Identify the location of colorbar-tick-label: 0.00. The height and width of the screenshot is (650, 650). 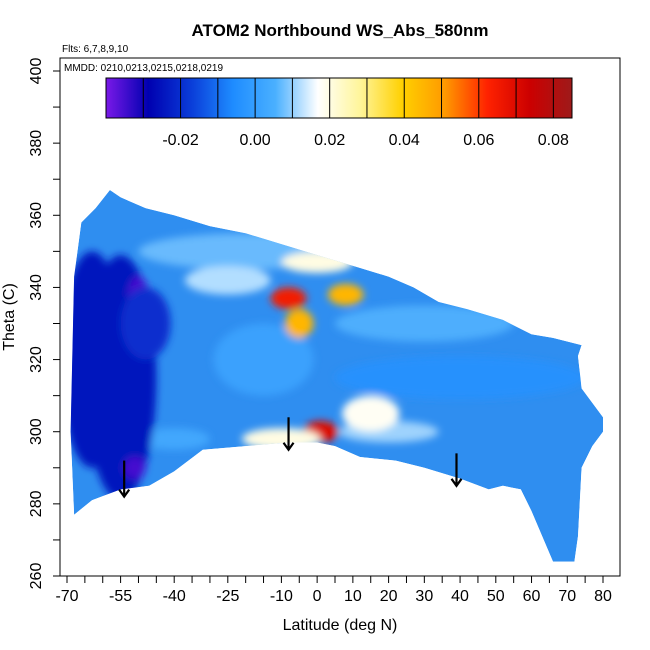
(255, 140).